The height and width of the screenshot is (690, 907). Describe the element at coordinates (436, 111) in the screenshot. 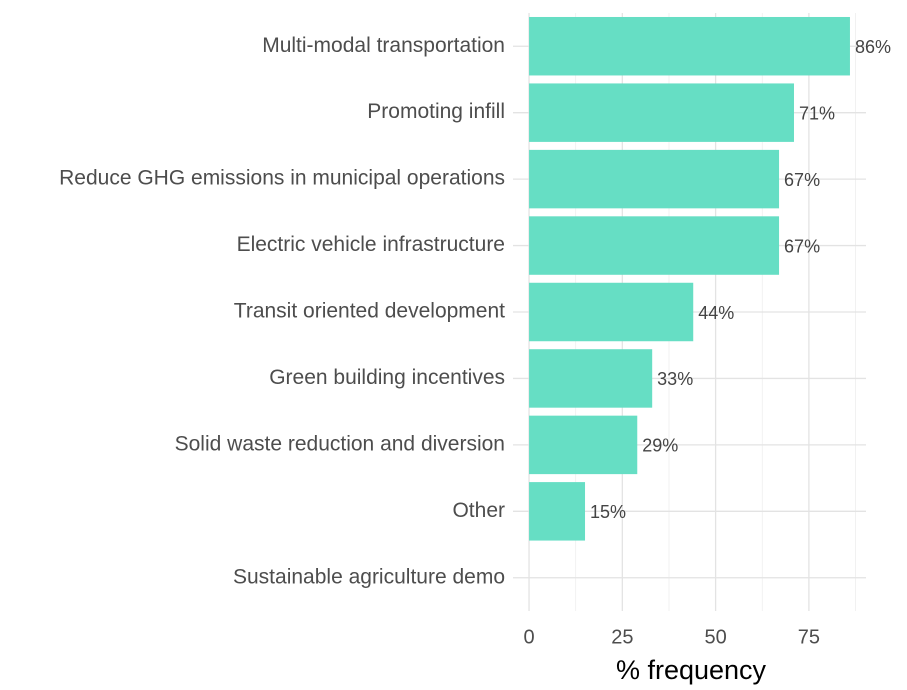

I see `y-tick-label: Promoting infill` at that location.